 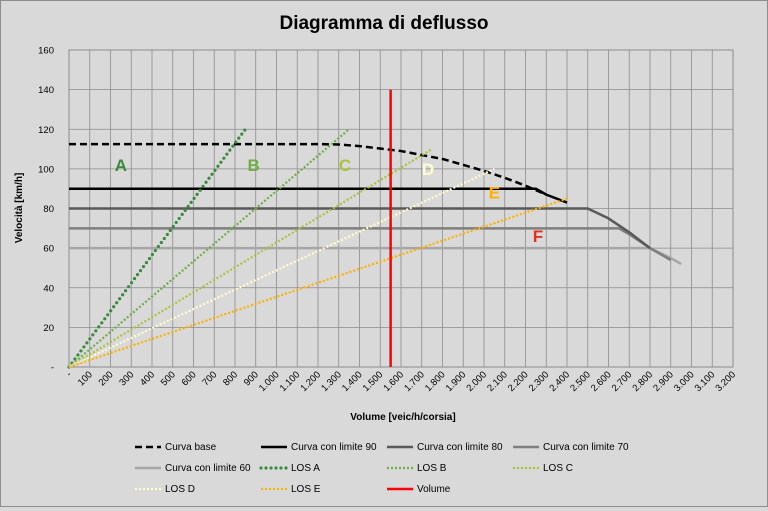 I want to click on annotation-label: D, so click(x=428, y=169).